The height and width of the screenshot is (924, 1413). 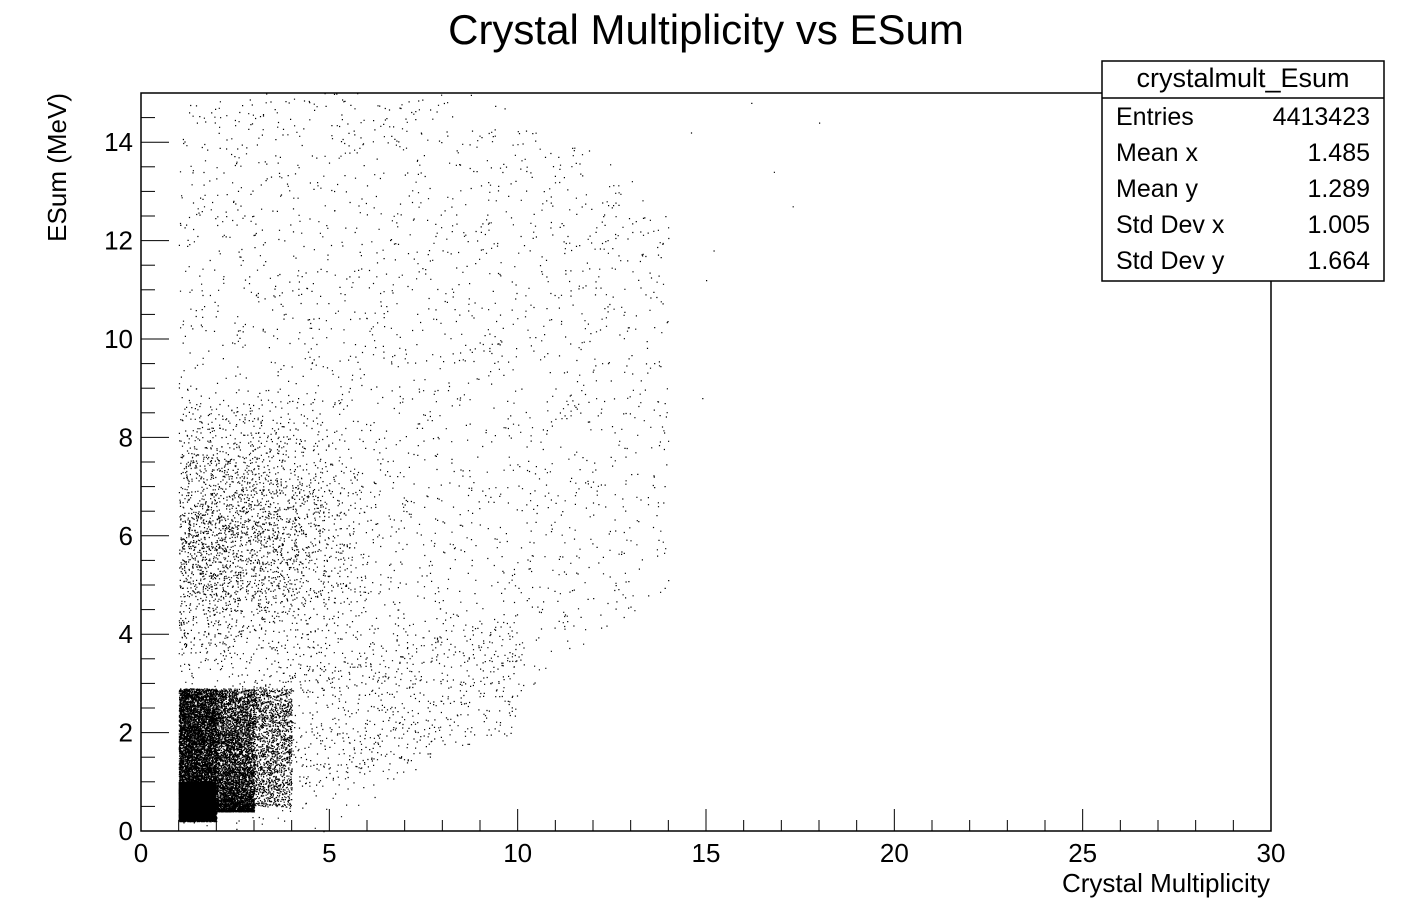 What do you see at coordinates (1166, 883) in the screenshot?
I see `x-axis-label: Crystal Multiplicity` at bounding box center [1166, 883].